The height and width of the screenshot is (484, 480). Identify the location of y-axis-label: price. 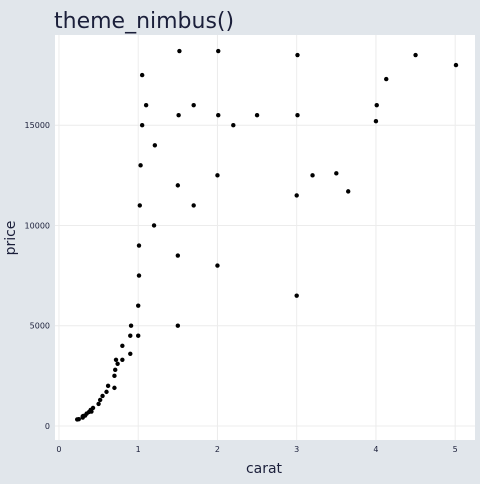
(11, 238).